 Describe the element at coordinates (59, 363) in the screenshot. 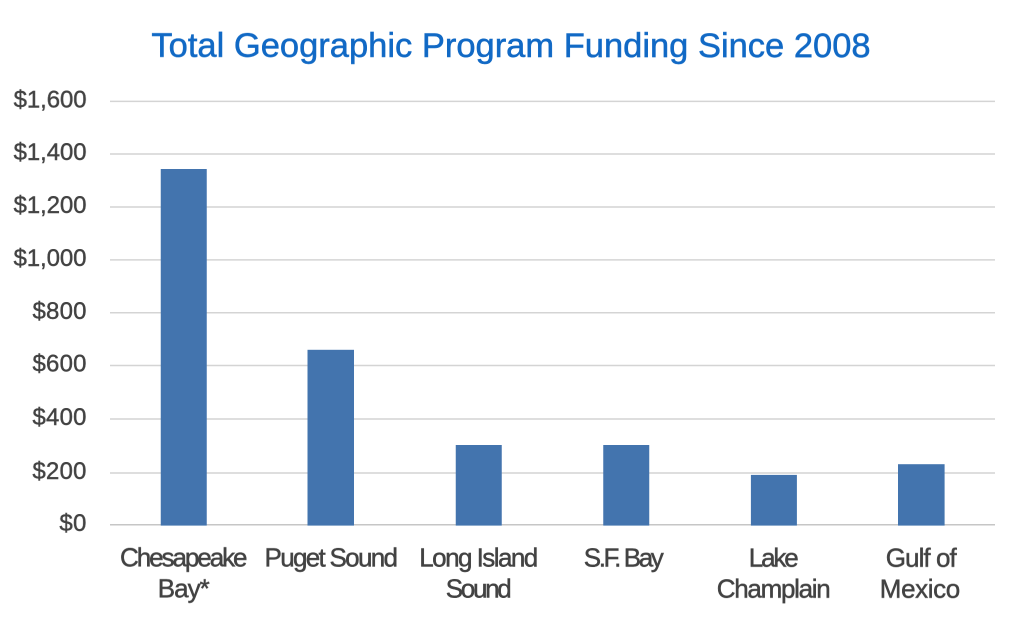

I see `svg-text: $600` at that location.